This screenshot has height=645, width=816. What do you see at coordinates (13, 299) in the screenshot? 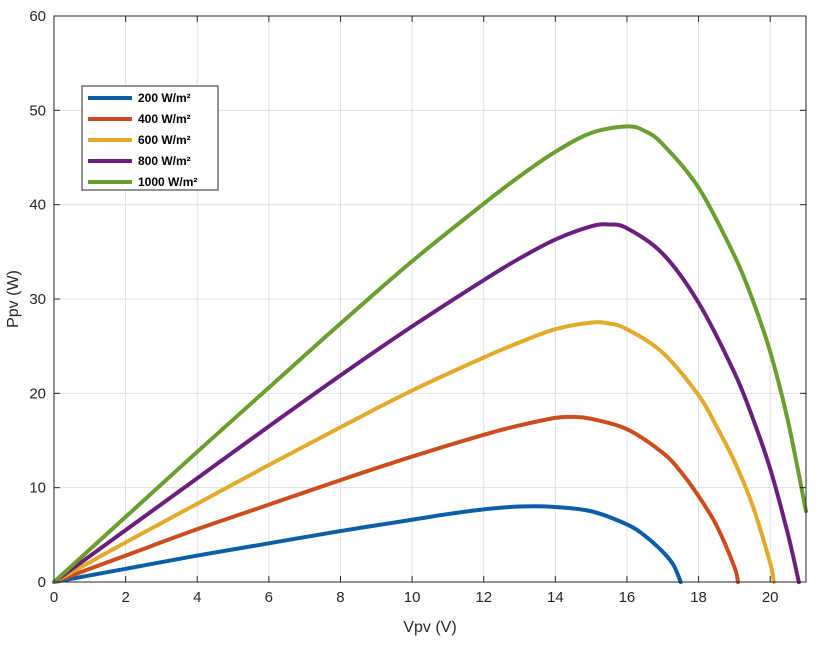
I see `y-axis-label: Ppv (W)` at bounding box center [13, 299].